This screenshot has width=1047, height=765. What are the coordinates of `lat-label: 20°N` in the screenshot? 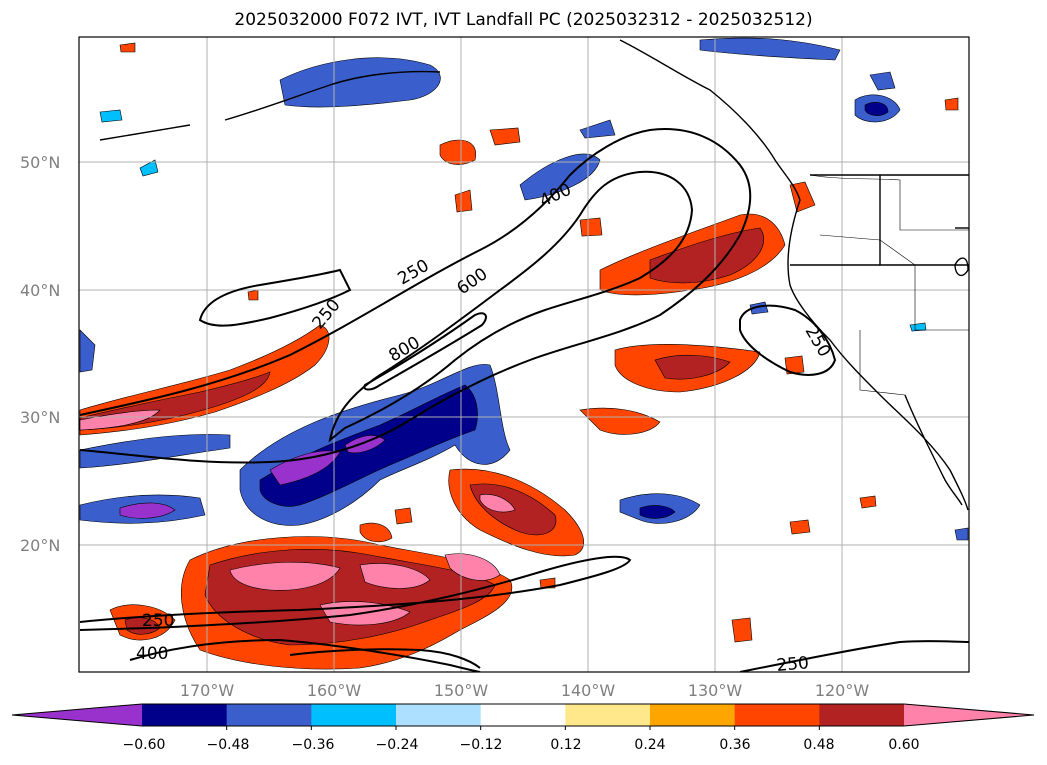 It's located at (40, 545).